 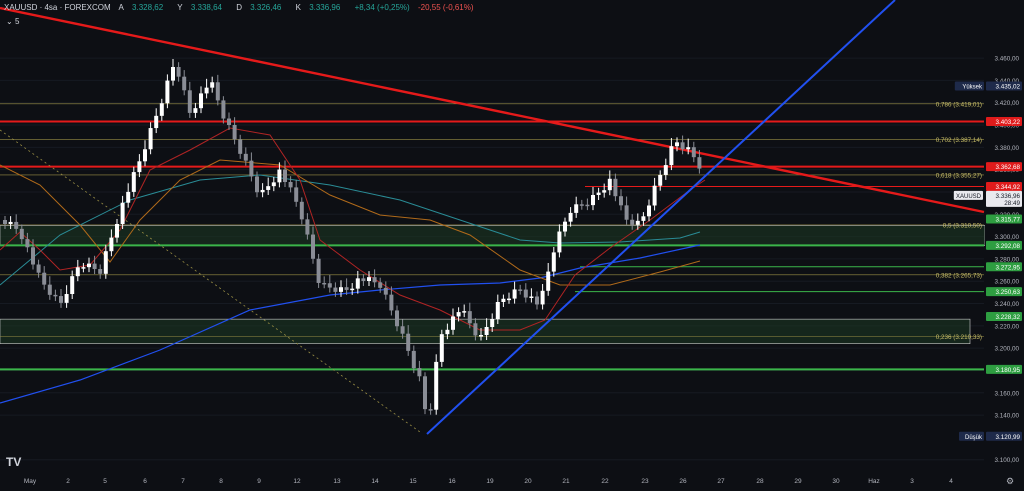 What do you see at coordinates (959, 275) in the screenshot?
I see `fib-label: 0,382 (3.265,73)` at bounding box center [959, 275].